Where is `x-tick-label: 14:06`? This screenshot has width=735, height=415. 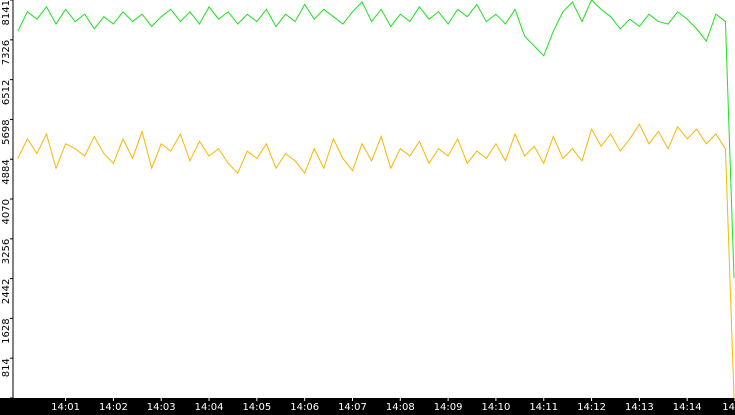
x-tick-label: 14:06 is located at coordinates (304, 407).